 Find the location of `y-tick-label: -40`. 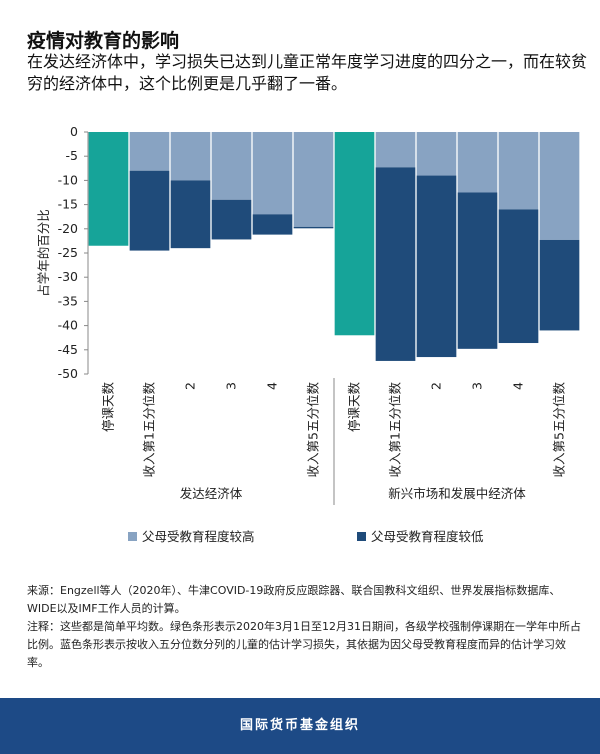

y-tick-label: -40 is located at coordinates (68, 325).